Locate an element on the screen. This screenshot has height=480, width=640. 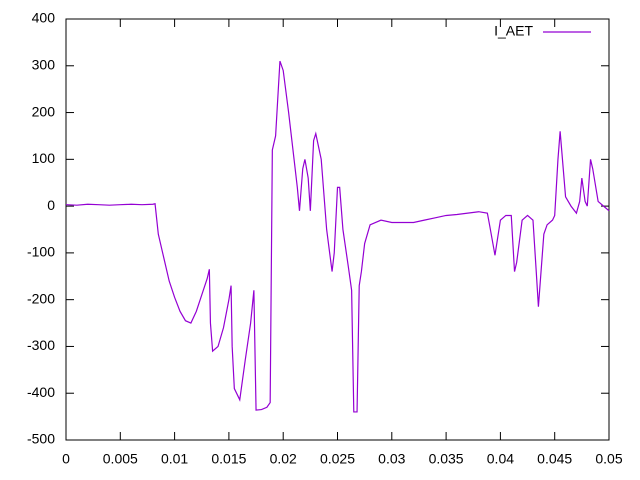
x-tick-label: 0.02 is located at coordinates (283, 459).